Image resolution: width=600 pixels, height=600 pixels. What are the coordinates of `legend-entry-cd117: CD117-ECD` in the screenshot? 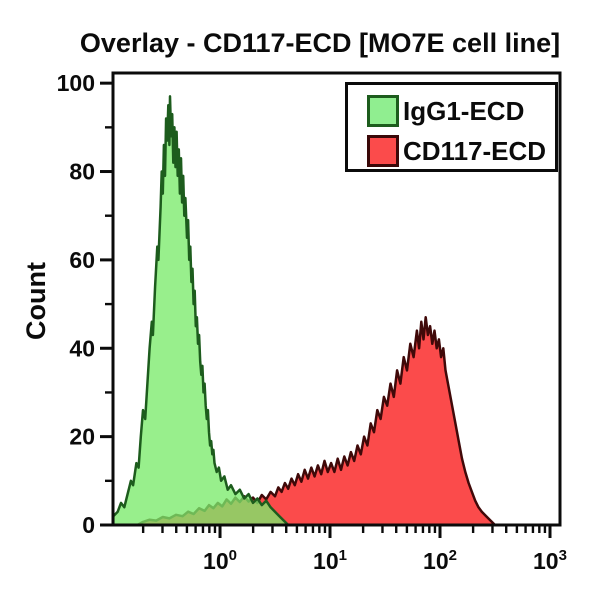 It's located at (451, 151).